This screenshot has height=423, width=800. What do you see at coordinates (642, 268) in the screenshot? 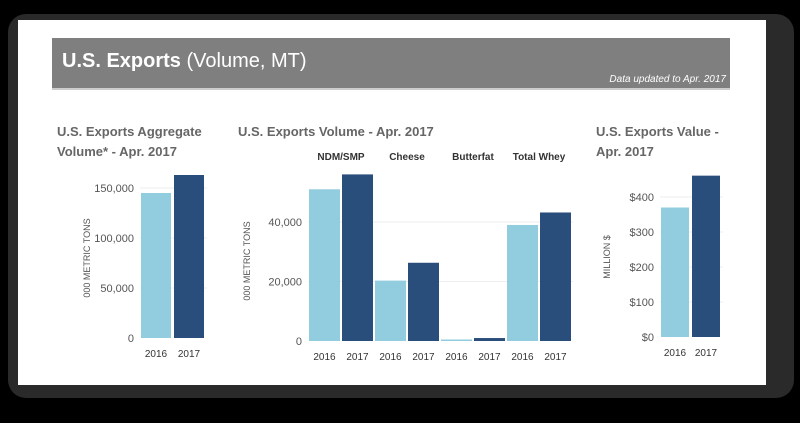
I see `y-tick-label: $200` at bounding box center [642, 268].